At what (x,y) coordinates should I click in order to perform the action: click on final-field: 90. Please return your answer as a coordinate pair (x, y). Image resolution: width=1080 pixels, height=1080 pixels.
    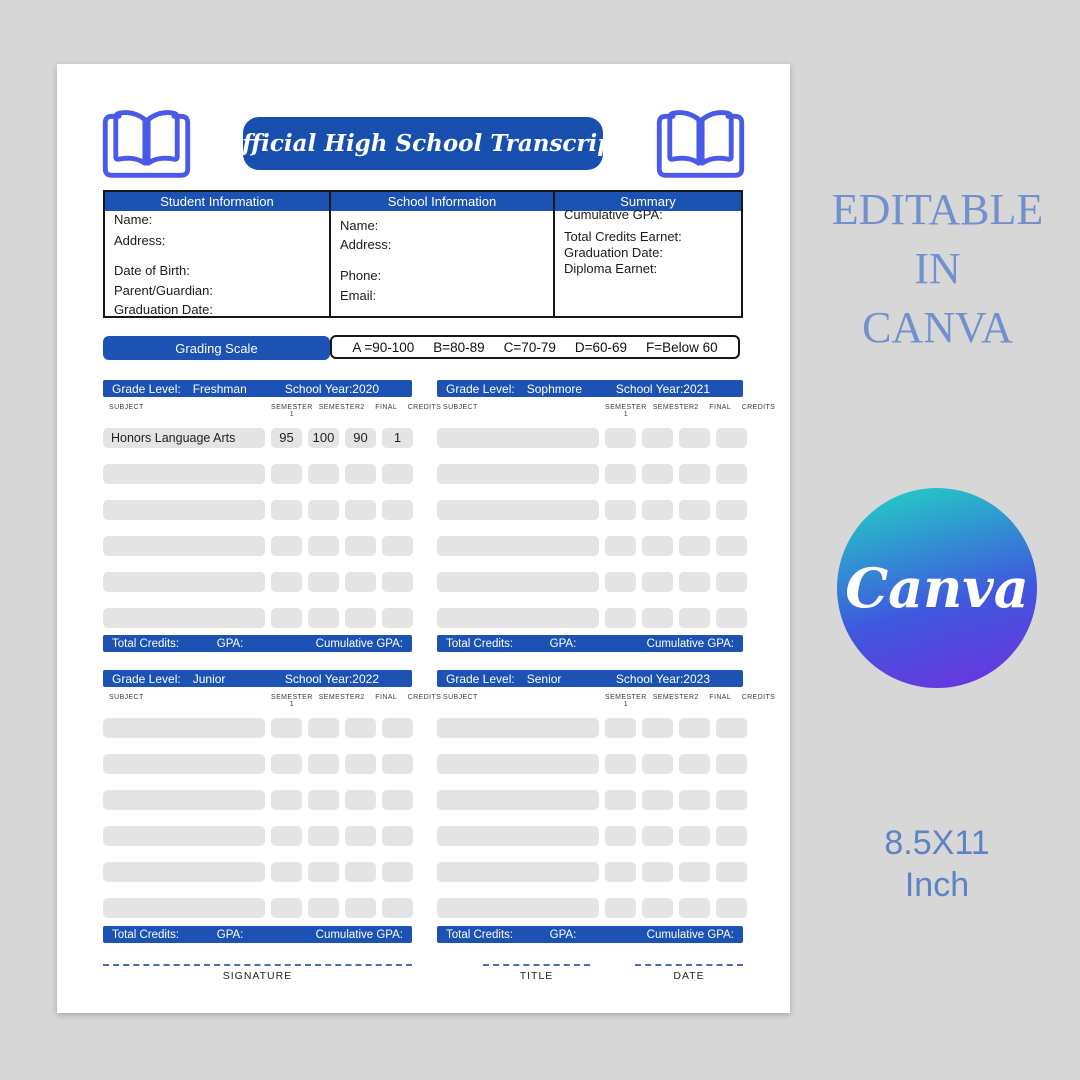
    Looking at the image, I should click on (360, 438).